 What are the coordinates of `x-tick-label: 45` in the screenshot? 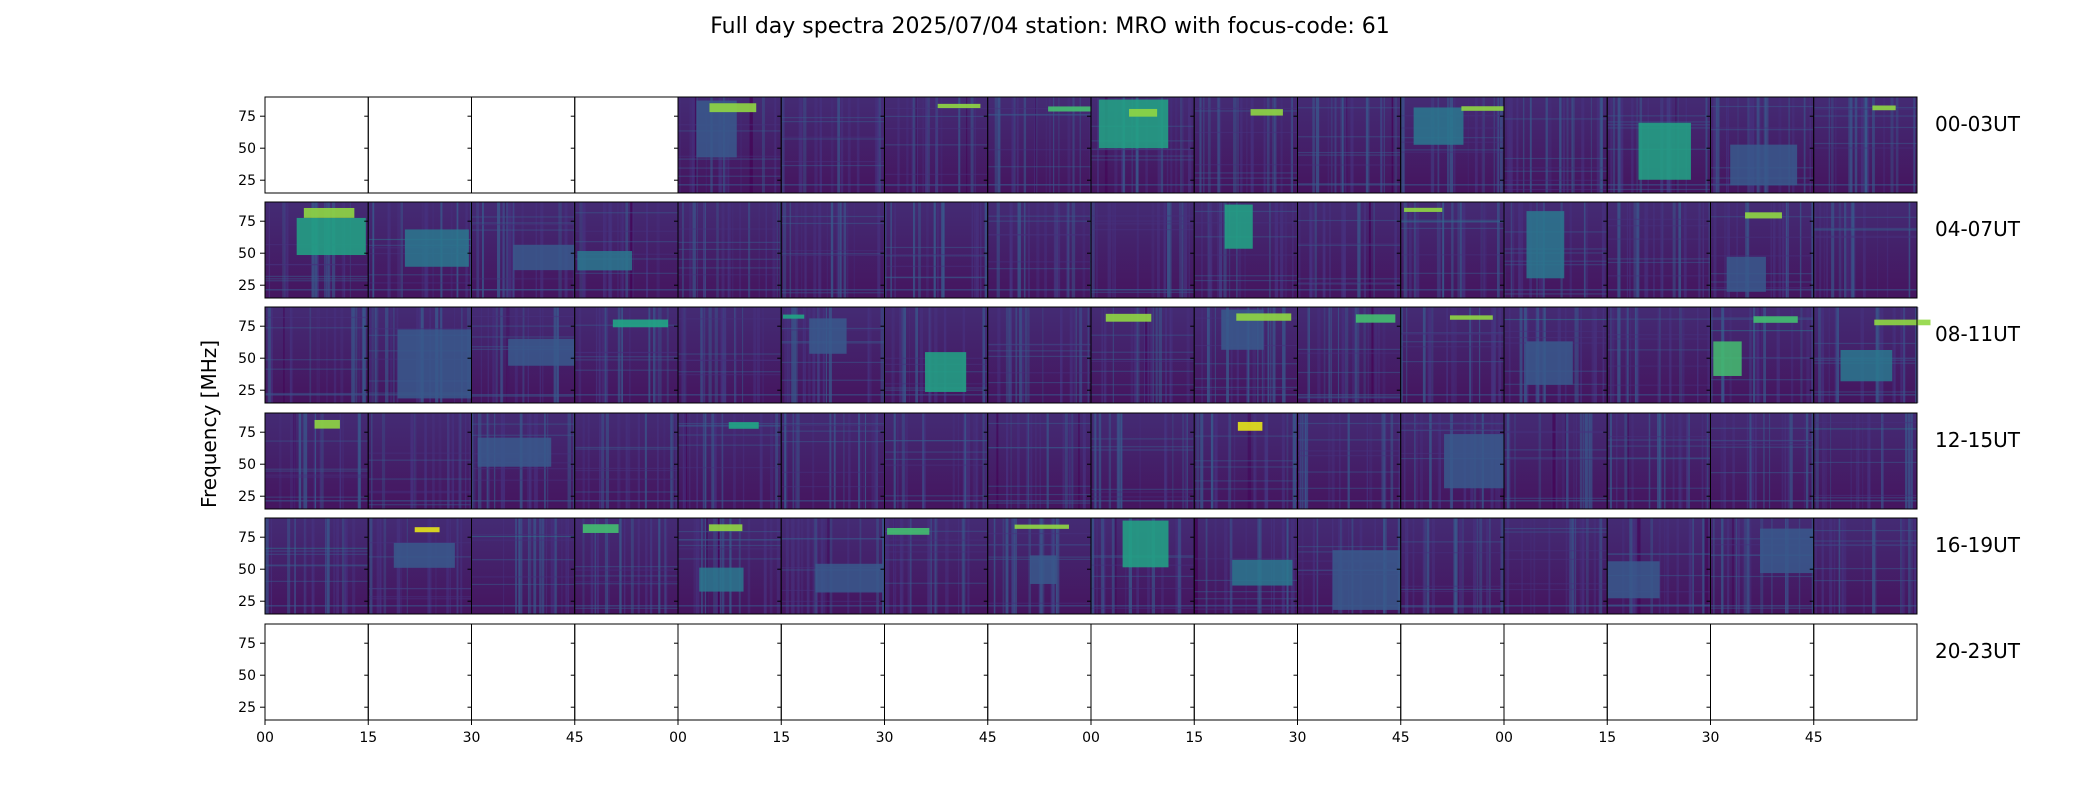 It's located at (575, 738).